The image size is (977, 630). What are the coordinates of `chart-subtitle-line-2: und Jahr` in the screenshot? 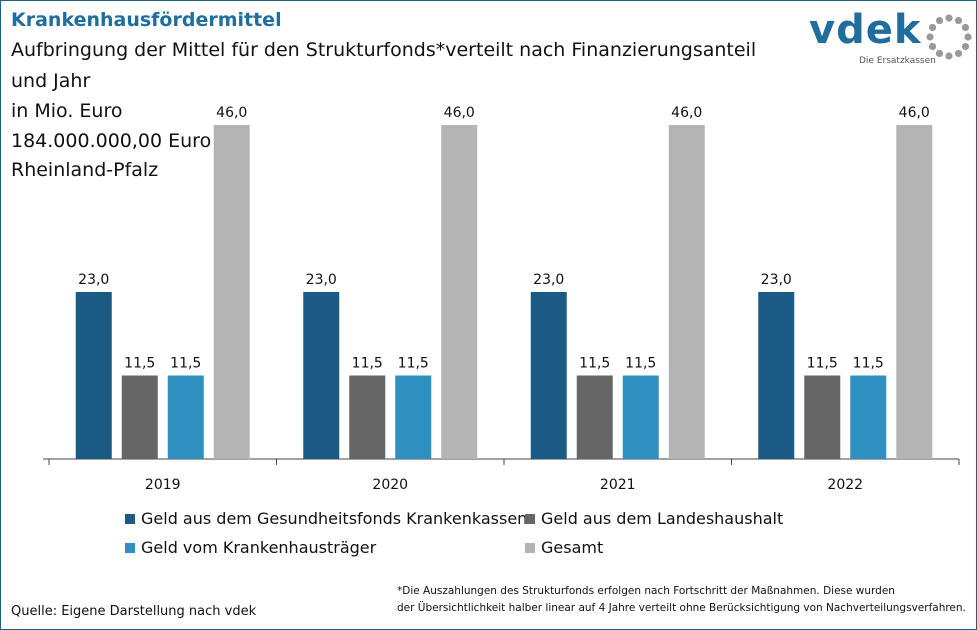 It's located at (51, 81).